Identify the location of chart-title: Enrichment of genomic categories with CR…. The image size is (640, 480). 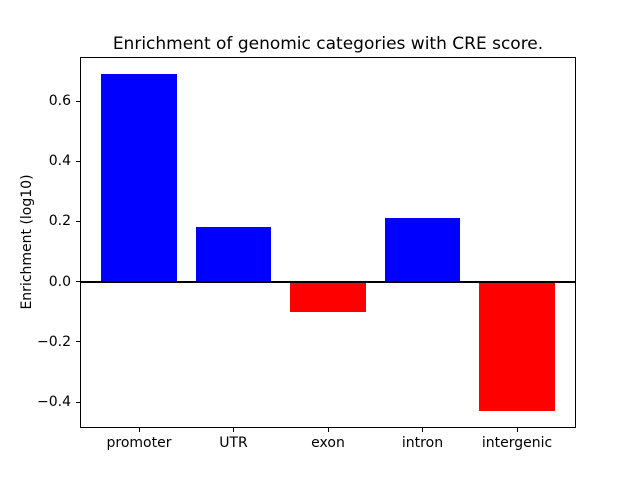
(328, 44).